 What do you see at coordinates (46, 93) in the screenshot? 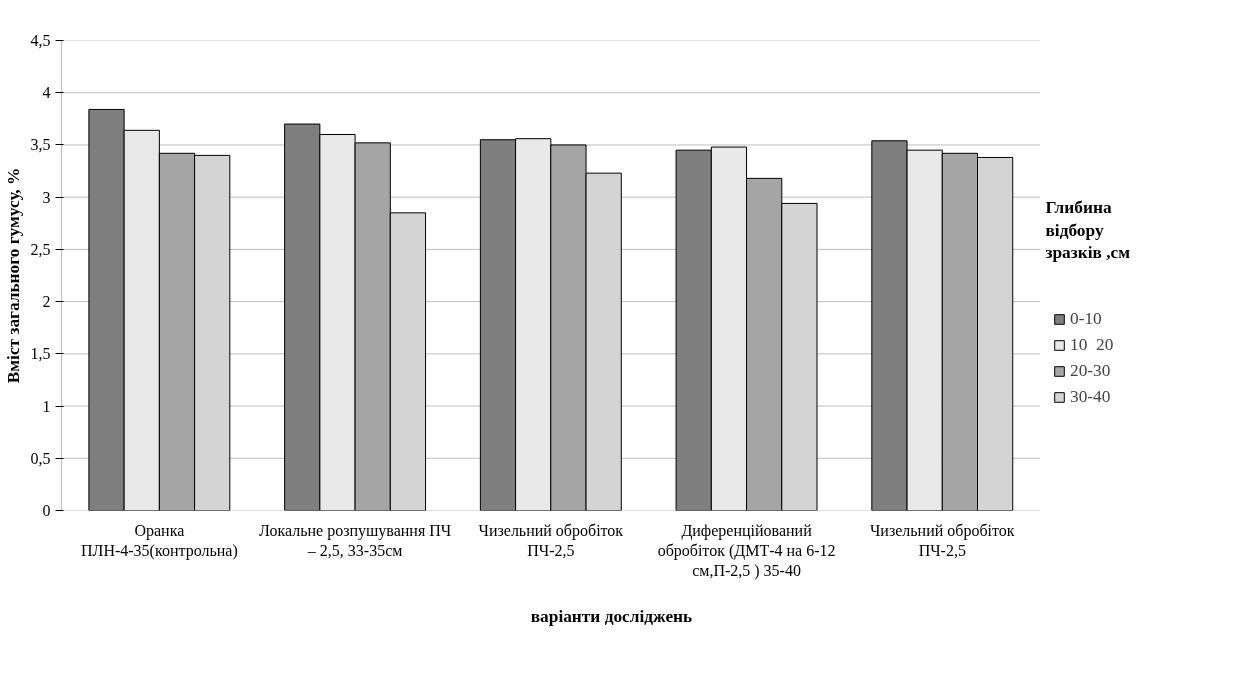
I see `y-tick-label: 4` at bounding box center [46, 93].